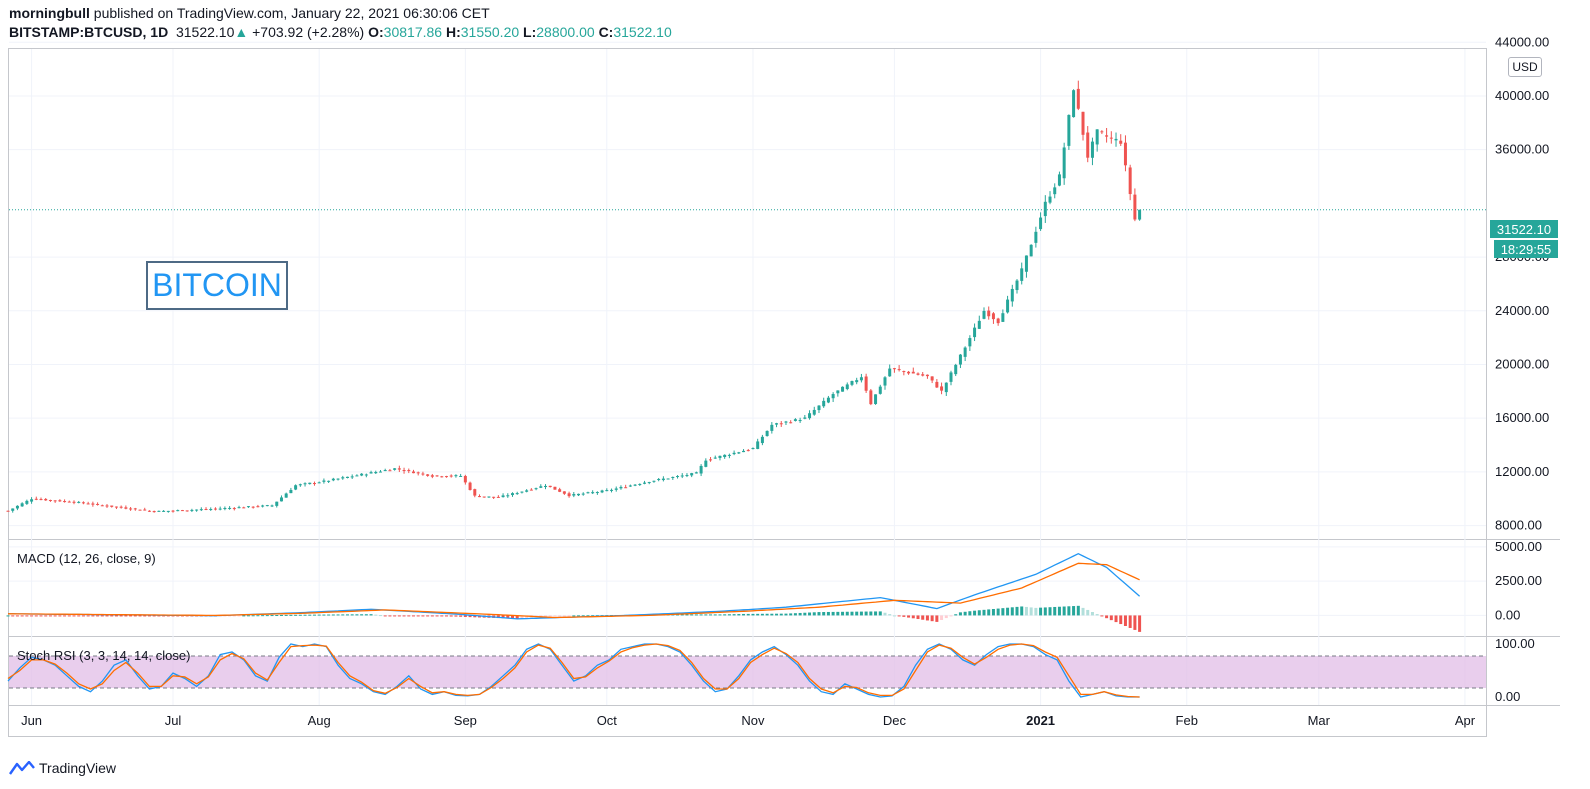 This screenshot has height=789, width=1590. What do you see at coordinates (217, 285) in the screenshot?
I see `bitcoin-text-annotation: BITCOIN` at bounding box center [217, 285].